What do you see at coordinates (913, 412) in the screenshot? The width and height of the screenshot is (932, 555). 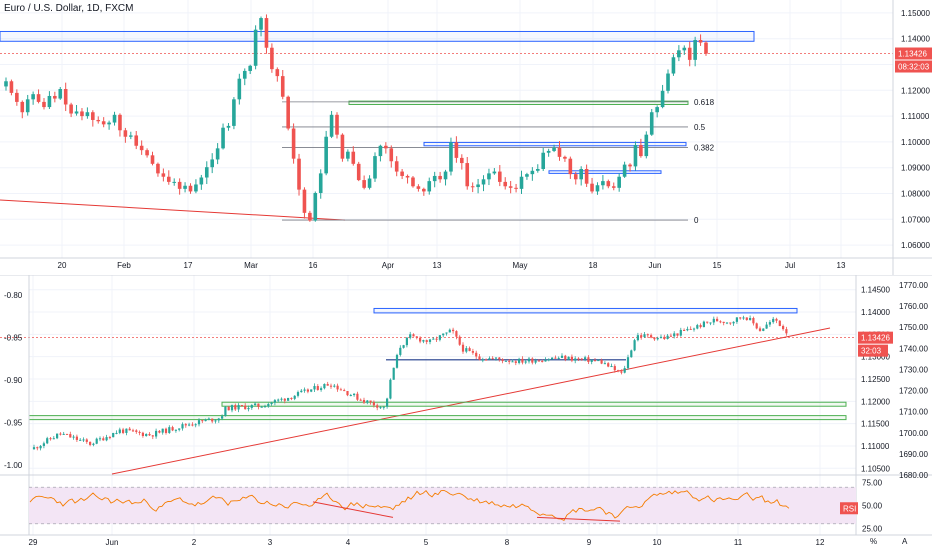 I see `right-y2-tick-label: 1710.00` at bounding box center [913, 412].